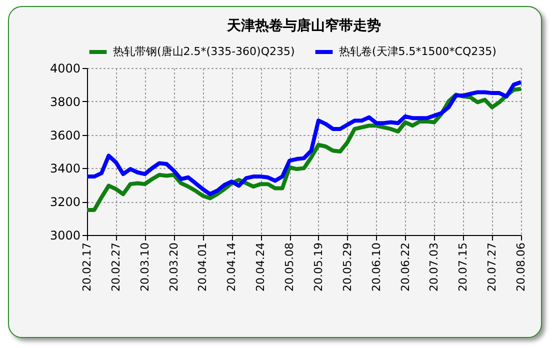 This screenshot has width=556, height=348. Describe the element at coordinates (417, 51) in the screenshot. I see `legend-label: 热轧卷(天津5.5*1500*CQ235)` at that location.